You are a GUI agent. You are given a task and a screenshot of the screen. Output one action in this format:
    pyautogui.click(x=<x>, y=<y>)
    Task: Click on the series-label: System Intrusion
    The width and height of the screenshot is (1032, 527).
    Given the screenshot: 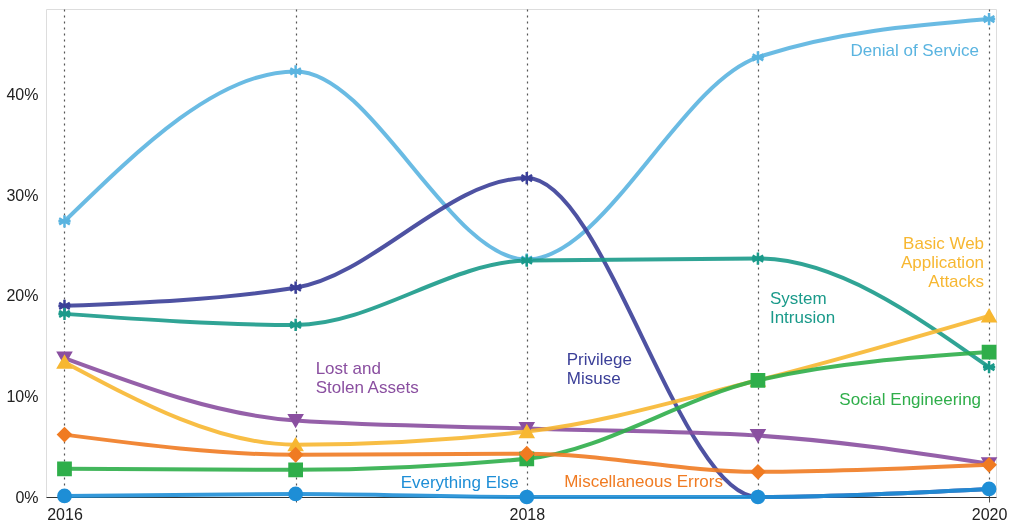 What is the action you would take?
    pyautogui.click(x=802, y=307)
    